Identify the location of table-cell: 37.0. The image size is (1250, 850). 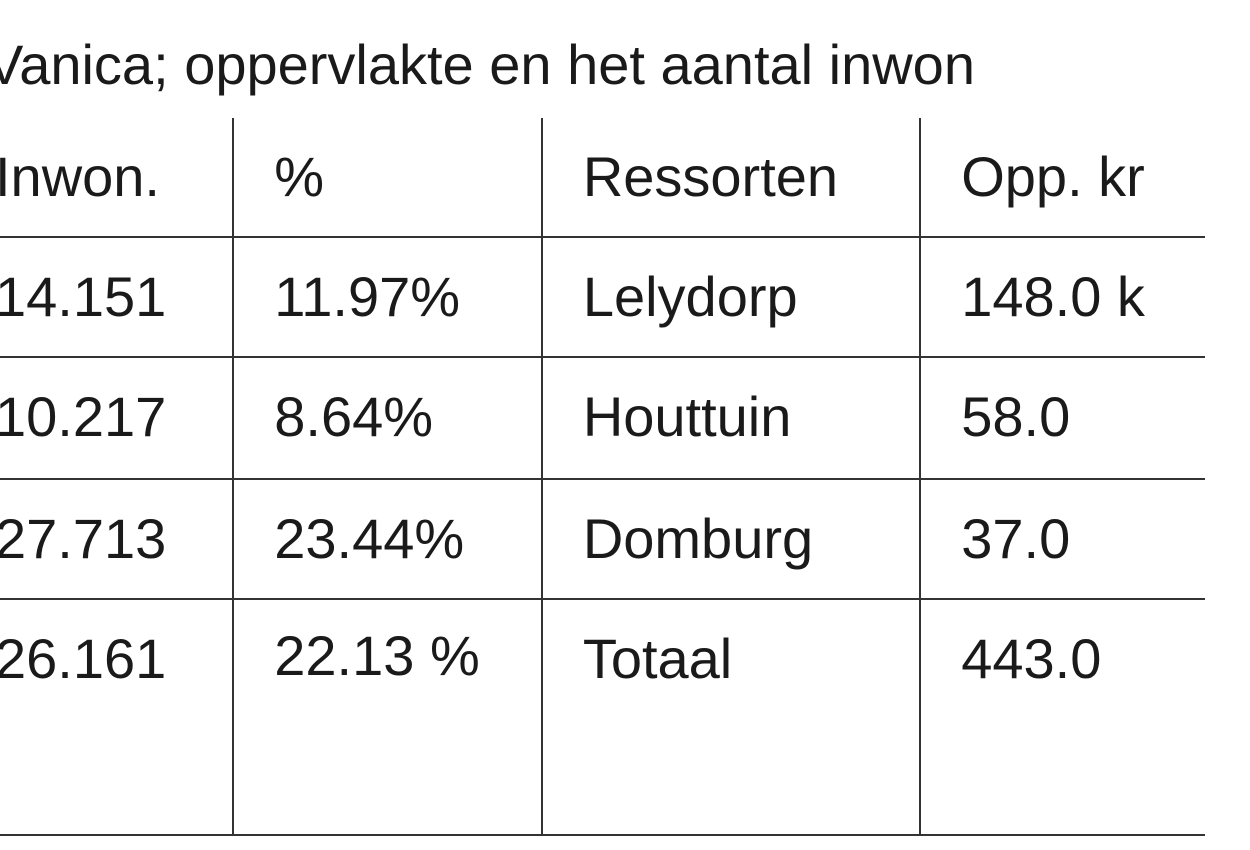
(1062, 539).